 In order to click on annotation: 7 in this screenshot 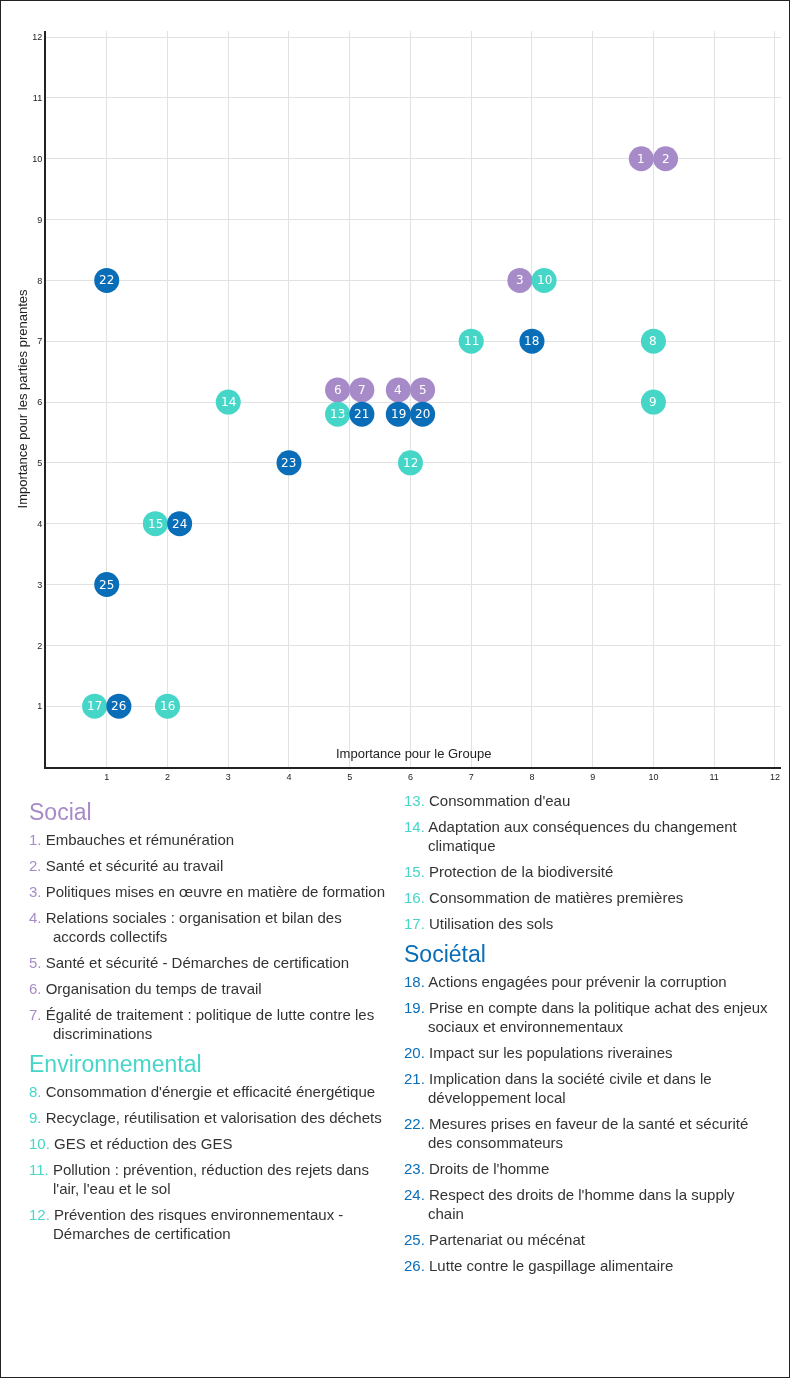, I will do `click(362, 390)`.